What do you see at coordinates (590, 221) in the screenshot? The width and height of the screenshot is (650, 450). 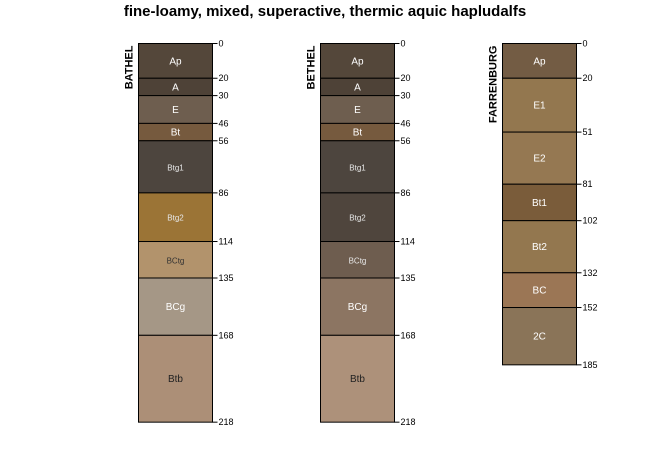 I see `depth-label: 102` at bounding box center [590, 221].